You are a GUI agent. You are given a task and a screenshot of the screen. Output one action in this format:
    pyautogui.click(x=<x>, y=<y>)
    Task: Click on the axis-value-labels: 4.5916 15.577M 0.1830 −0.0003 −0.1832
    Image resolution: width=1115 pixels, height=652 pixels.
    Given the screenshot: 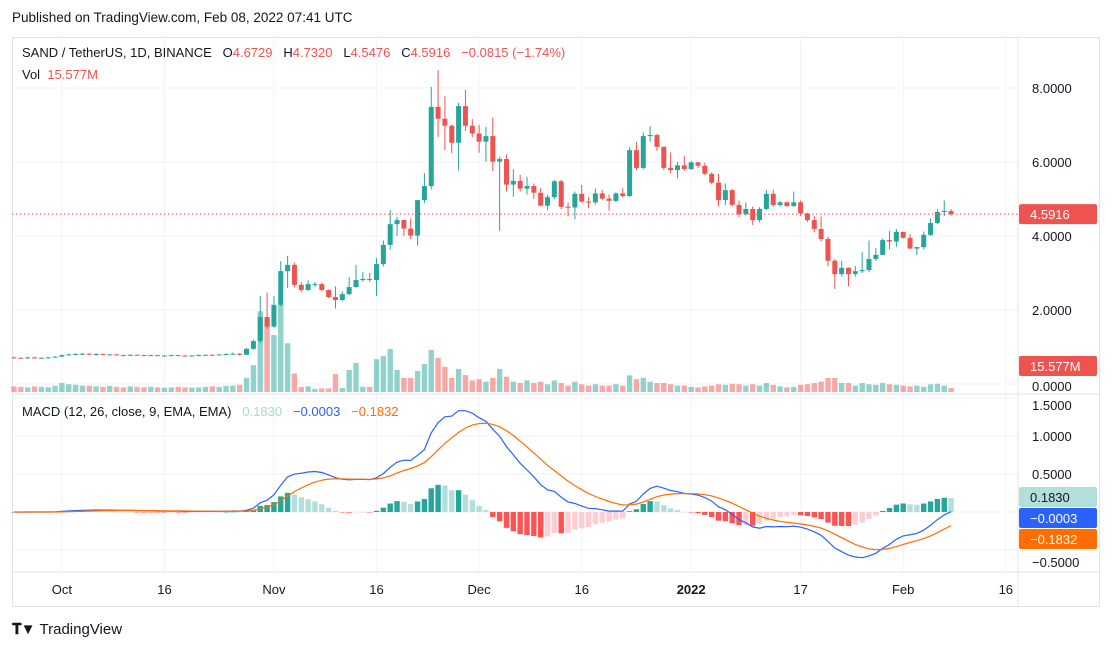 What is the action you would take?
    pyautogui.click(x=1058, y=376)
    